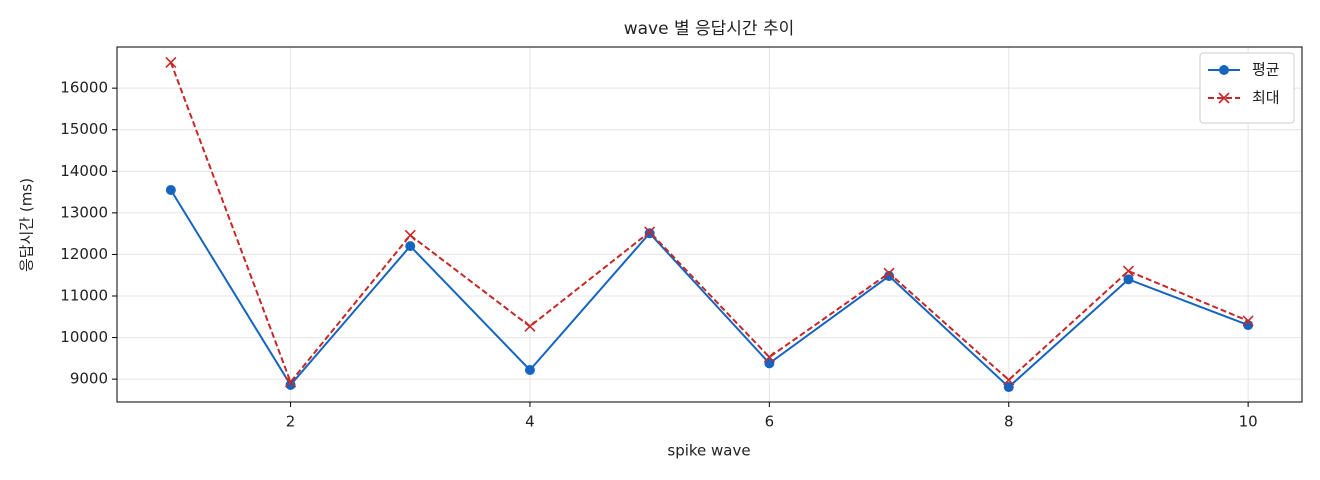 The height and width of the screenshot is (480, 1320). Describe the element at coordinates (84, 212) in the screenshot. I see `y-tick-label: 13000` at that location.